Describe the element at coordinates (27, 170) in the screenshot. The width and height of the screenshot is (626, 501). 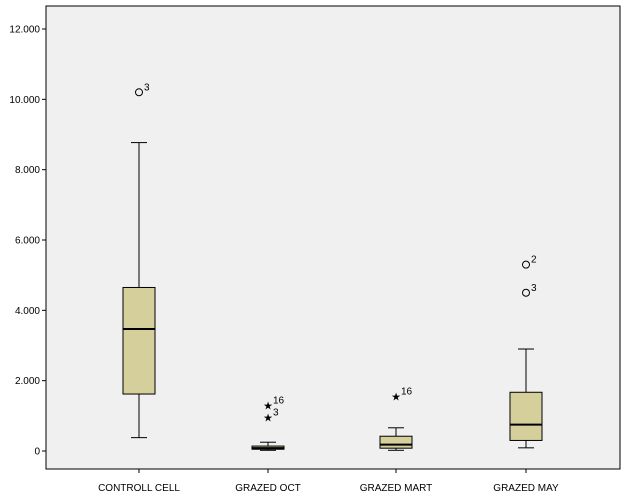
I see `y-tick-label: 8.000` at that location.